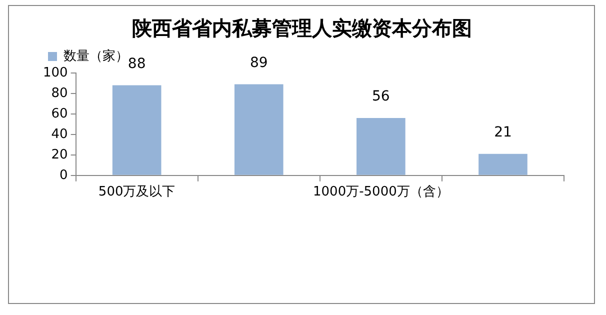  Describe the element at coordinates (59, 134) in the screenshot. I see `y-tick-label: 40` at that location.